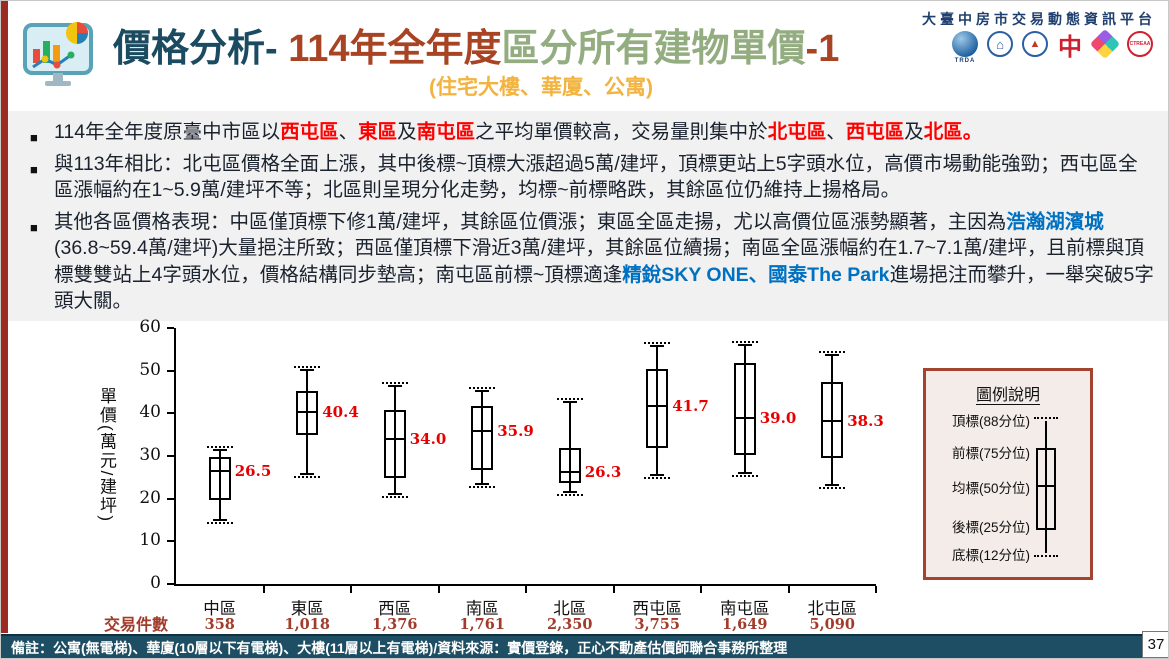 This screenshot has width=1169, height=659. I want to click on x-axis-line, so click(525, 585).